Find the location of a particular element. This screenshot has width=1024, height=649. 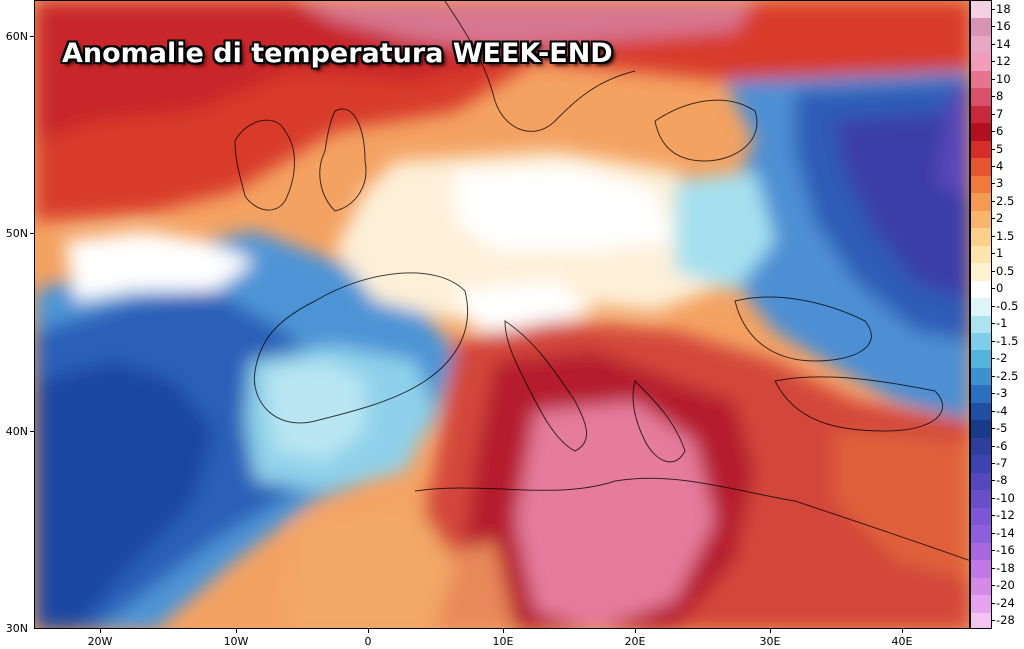

colorbar-label: 18 is located at coordinates (1003, 8).